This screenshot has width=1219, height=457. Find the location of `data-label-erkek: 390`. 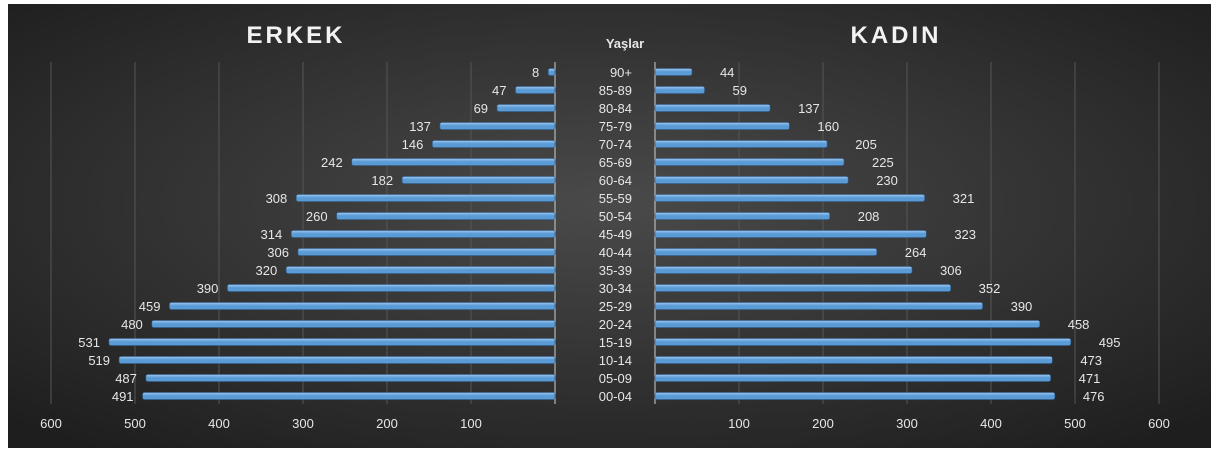

data-label-erkek: 390 is located at coordinates (208, 288).